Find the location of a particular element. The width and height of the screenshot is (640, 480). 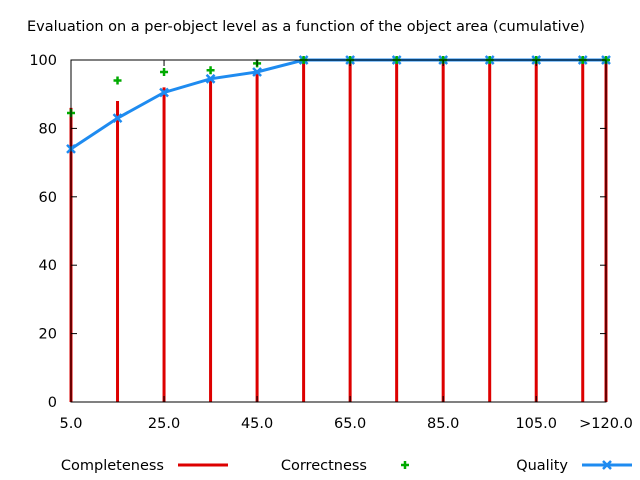

y-tick-label: 60 is located at coordinates (48, 198).